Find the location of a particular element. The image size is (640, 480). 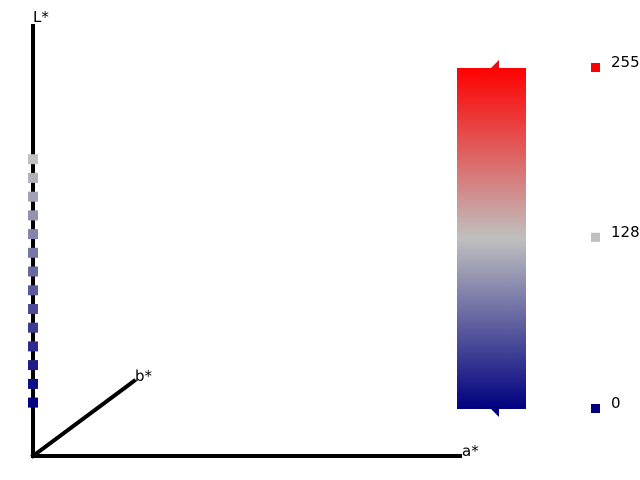

colorbar-bottom-pointer-icon is located at coordinates (495, 413).